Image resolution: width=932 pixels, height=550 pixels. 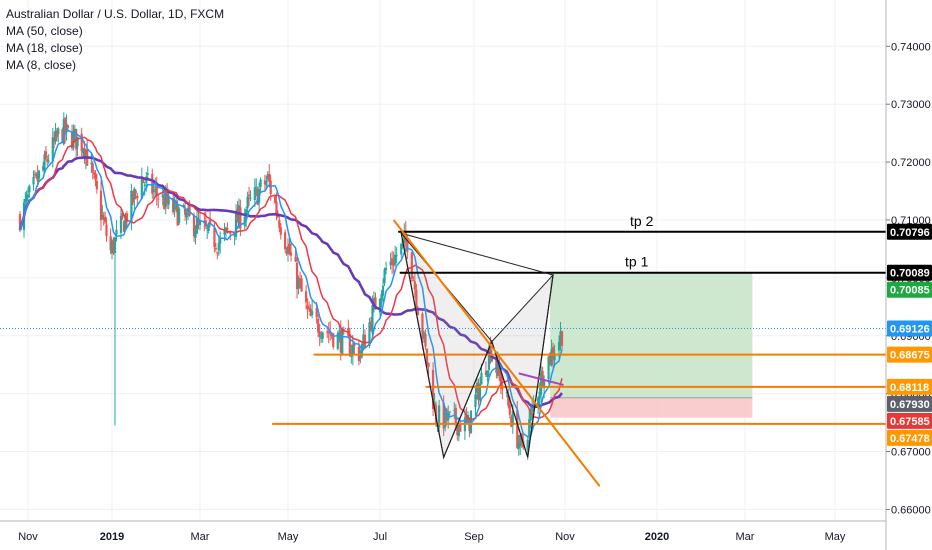 What do you see at coordinates (44, 31) in the screenshot?
I see `indicator-ma50: MA (50, close)` at bounding box center [44, 31].